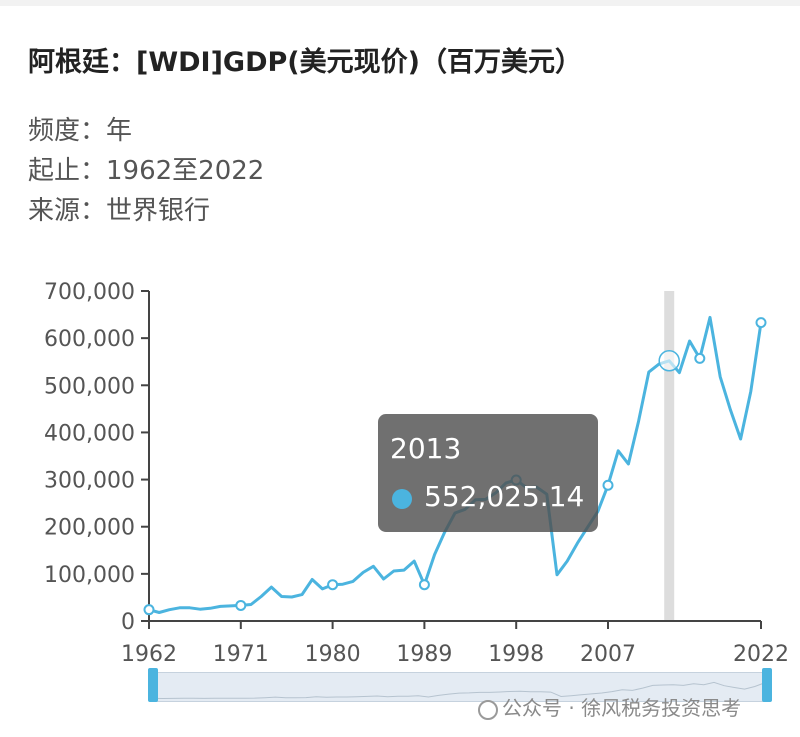  Describe the element at coordinates (488, 473) in the screenshot. I see `tooltip: 2013 552,025.14` at that location.